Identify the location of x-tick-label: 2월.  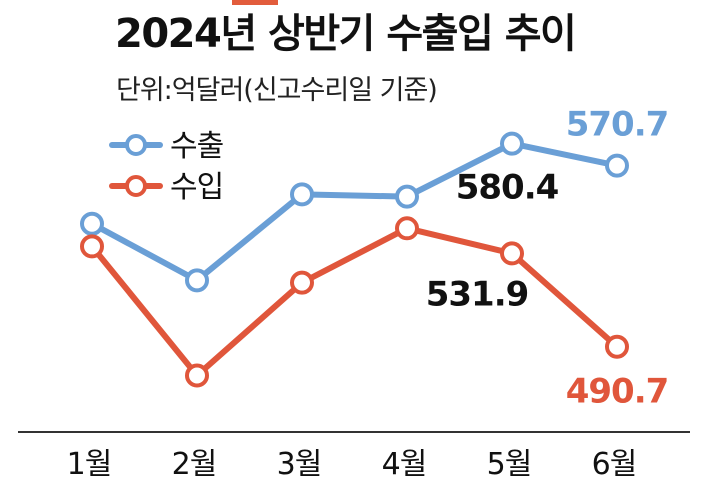
(194, 464).